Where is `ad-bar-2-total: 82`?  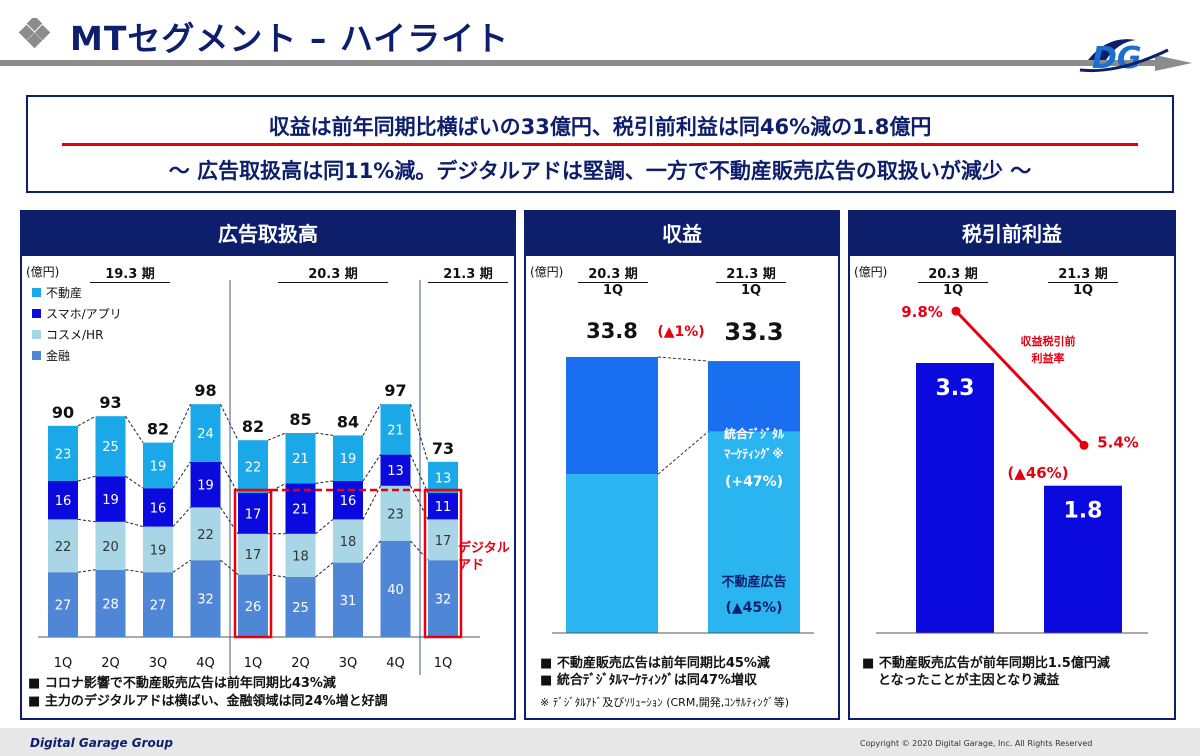
ad-bar-2-total: 82 is located at coordinates (158, 429).